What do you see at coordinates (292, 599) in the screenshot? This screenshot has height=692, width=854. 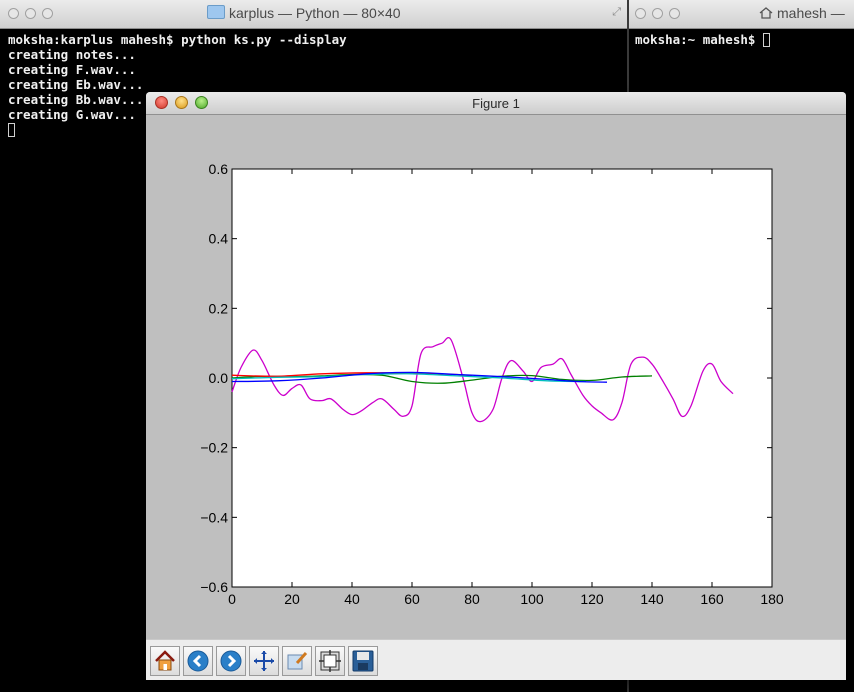 I see `x-tick-label: 20` at bounding box center [292, 599].